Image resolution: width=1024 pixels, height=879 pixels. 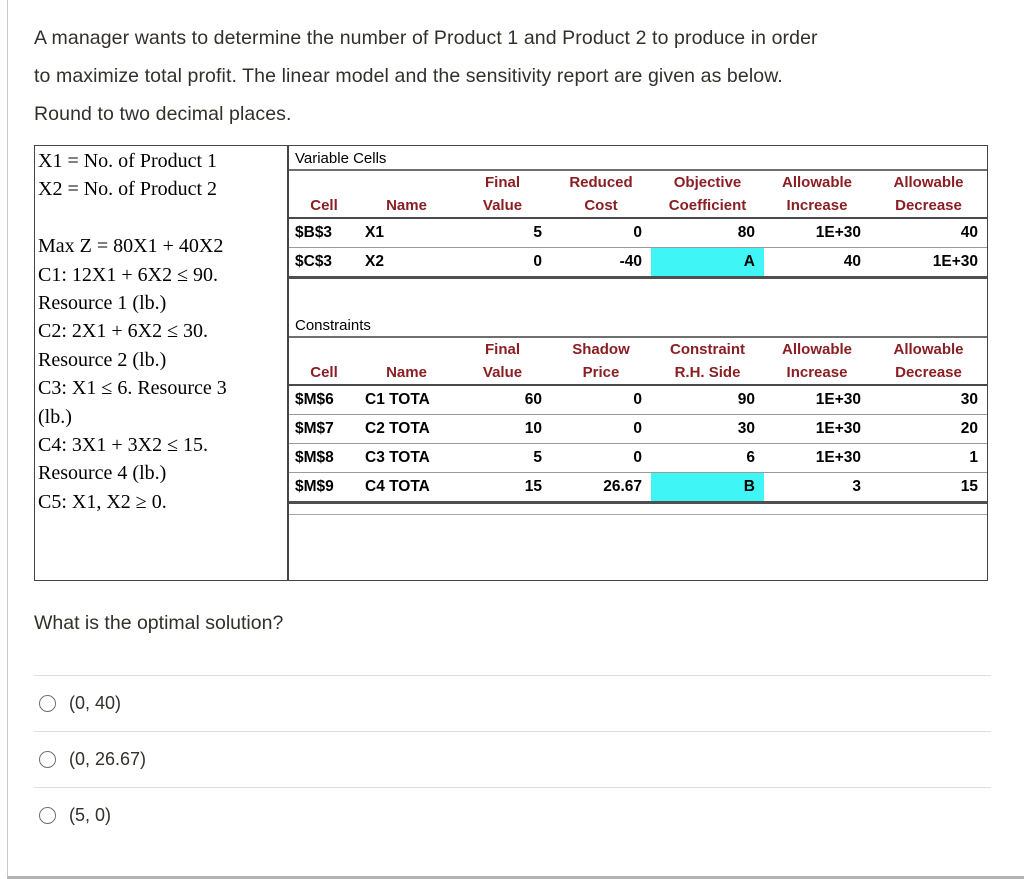 What do you see at coordinates (314, 261) in the screenshot?
I see `cell-ref: $C$3` at bounding box center [314, 261].